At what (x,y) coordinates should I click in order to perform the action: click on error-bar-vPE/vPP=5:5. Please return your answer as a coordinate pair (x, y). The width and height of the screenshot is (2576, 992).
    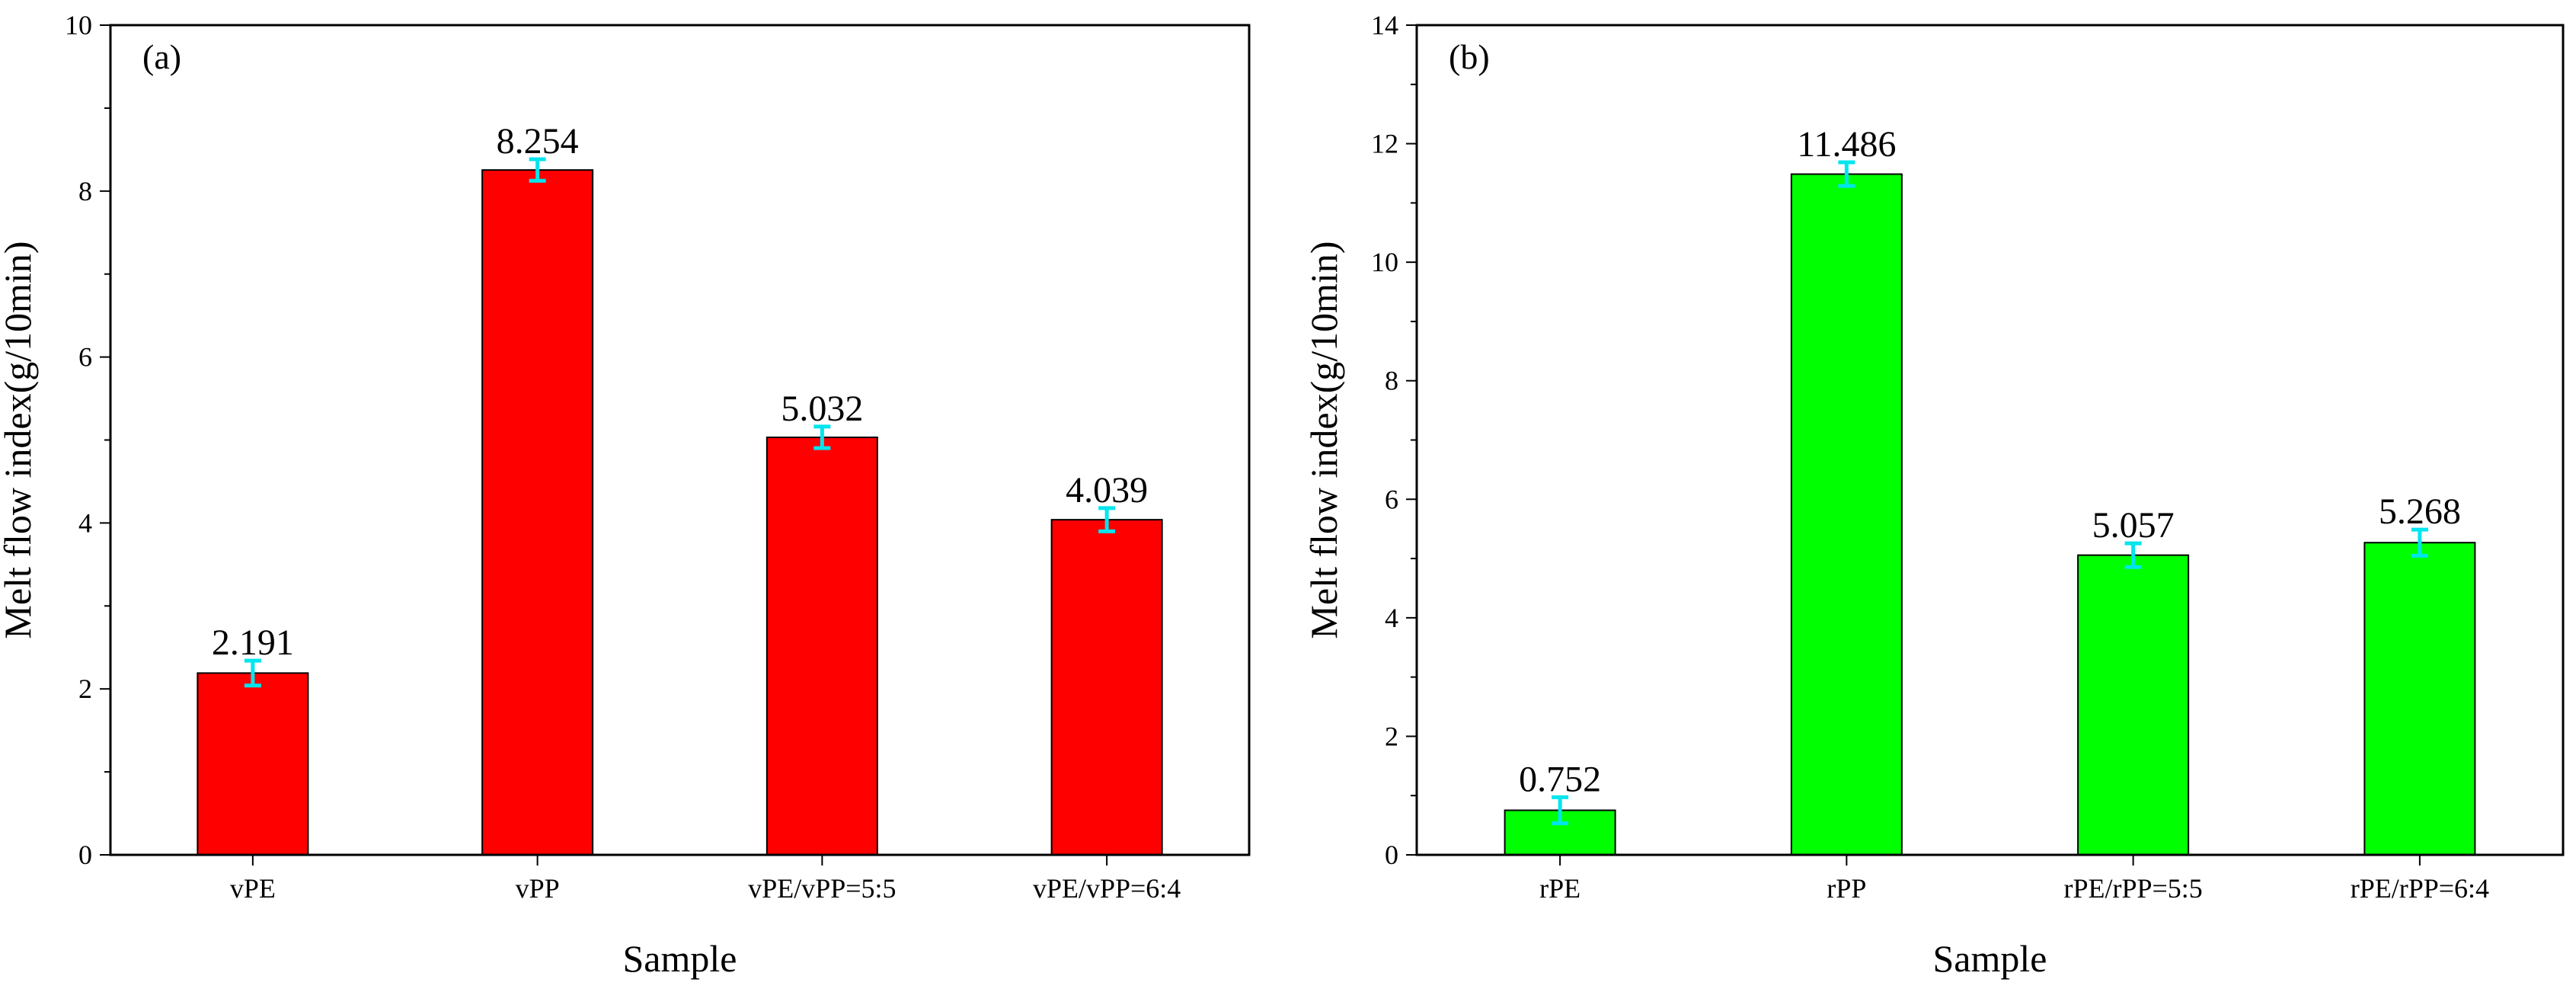
    Looking at the image, I should click on (822, 437).